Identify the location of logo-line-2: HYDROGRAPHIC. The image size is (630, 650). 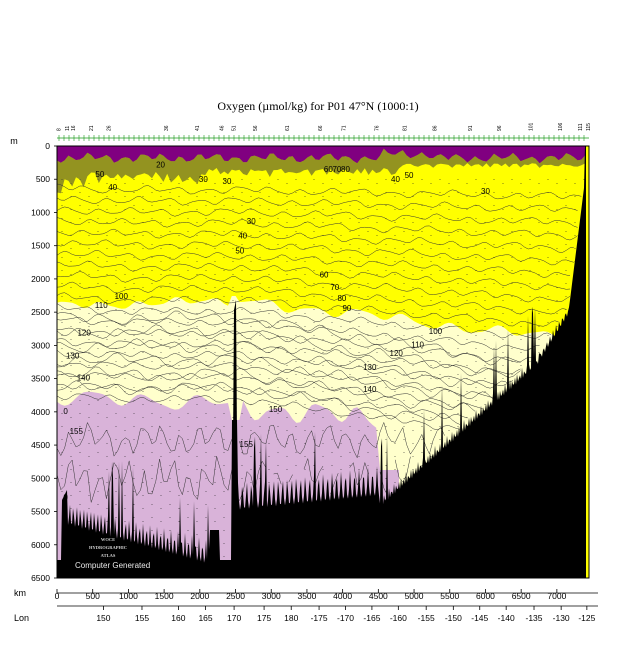
(108, 547).